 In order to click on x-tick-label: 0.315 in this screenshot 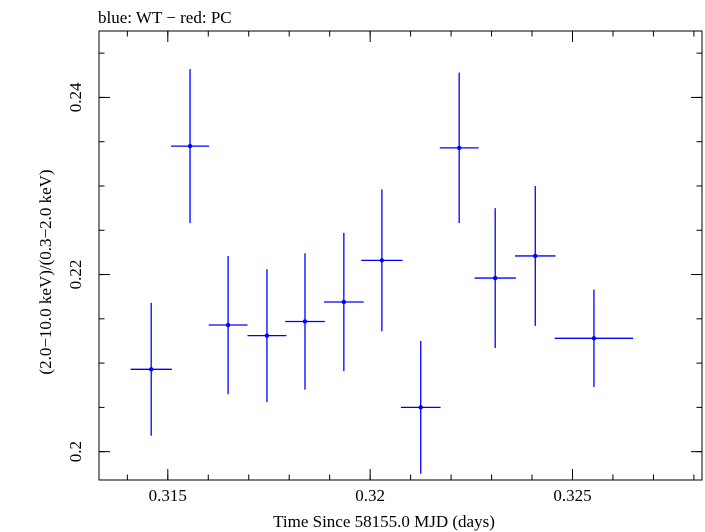, I will do `click(168, 495)`.